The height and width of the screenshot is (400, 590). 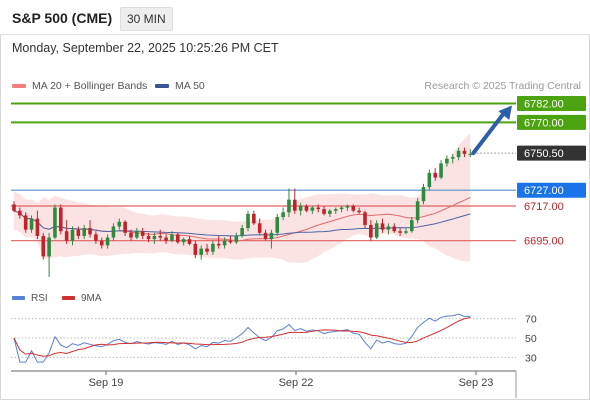 What do you see at coordinates (505, 112) in the screenshot?
I see `target-arrow-head` at bounding box center [505, 112].